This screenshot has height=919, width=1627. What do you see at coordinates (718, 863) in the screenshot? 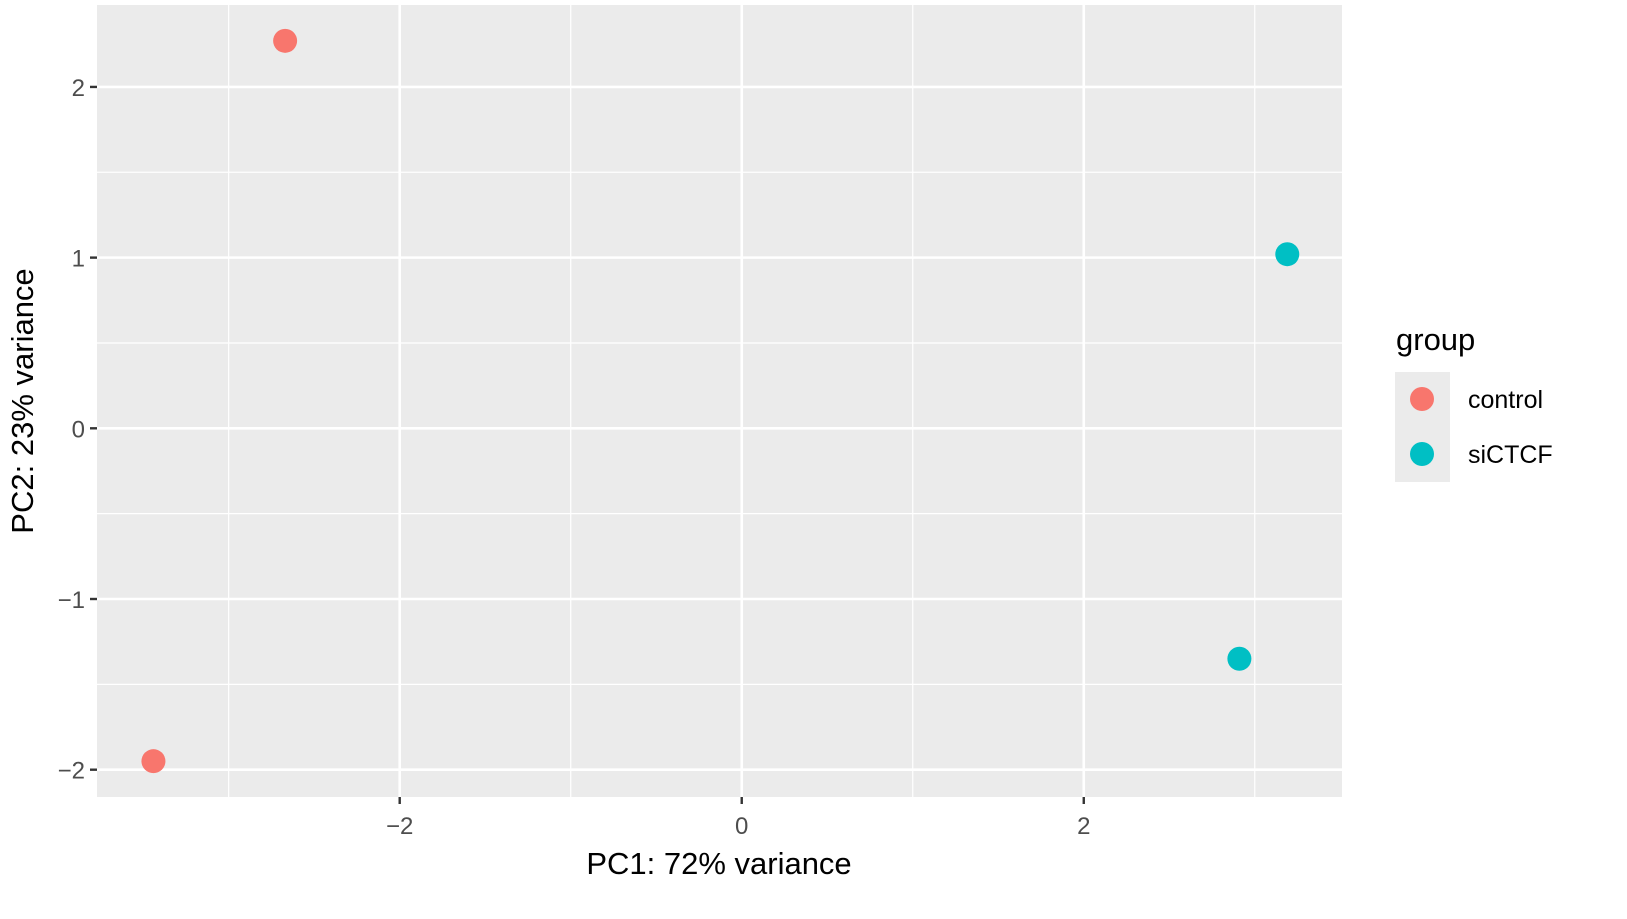
I see `x-axis-label: PC1: 72% variance` at bounding box center [718, 863].